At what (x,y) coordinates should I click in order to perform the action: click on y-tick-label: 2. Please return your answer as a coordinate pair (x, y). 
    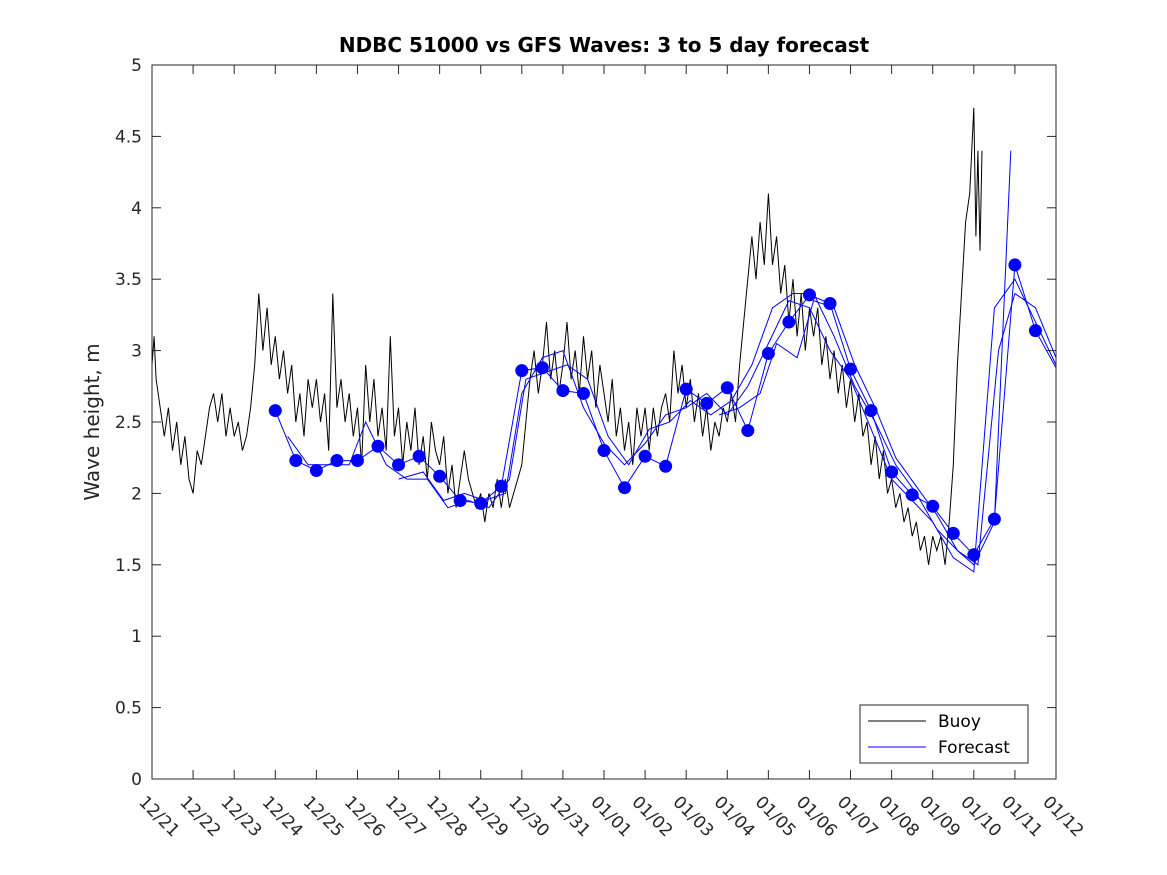
    Looking at the image, I should click on (136, 494).